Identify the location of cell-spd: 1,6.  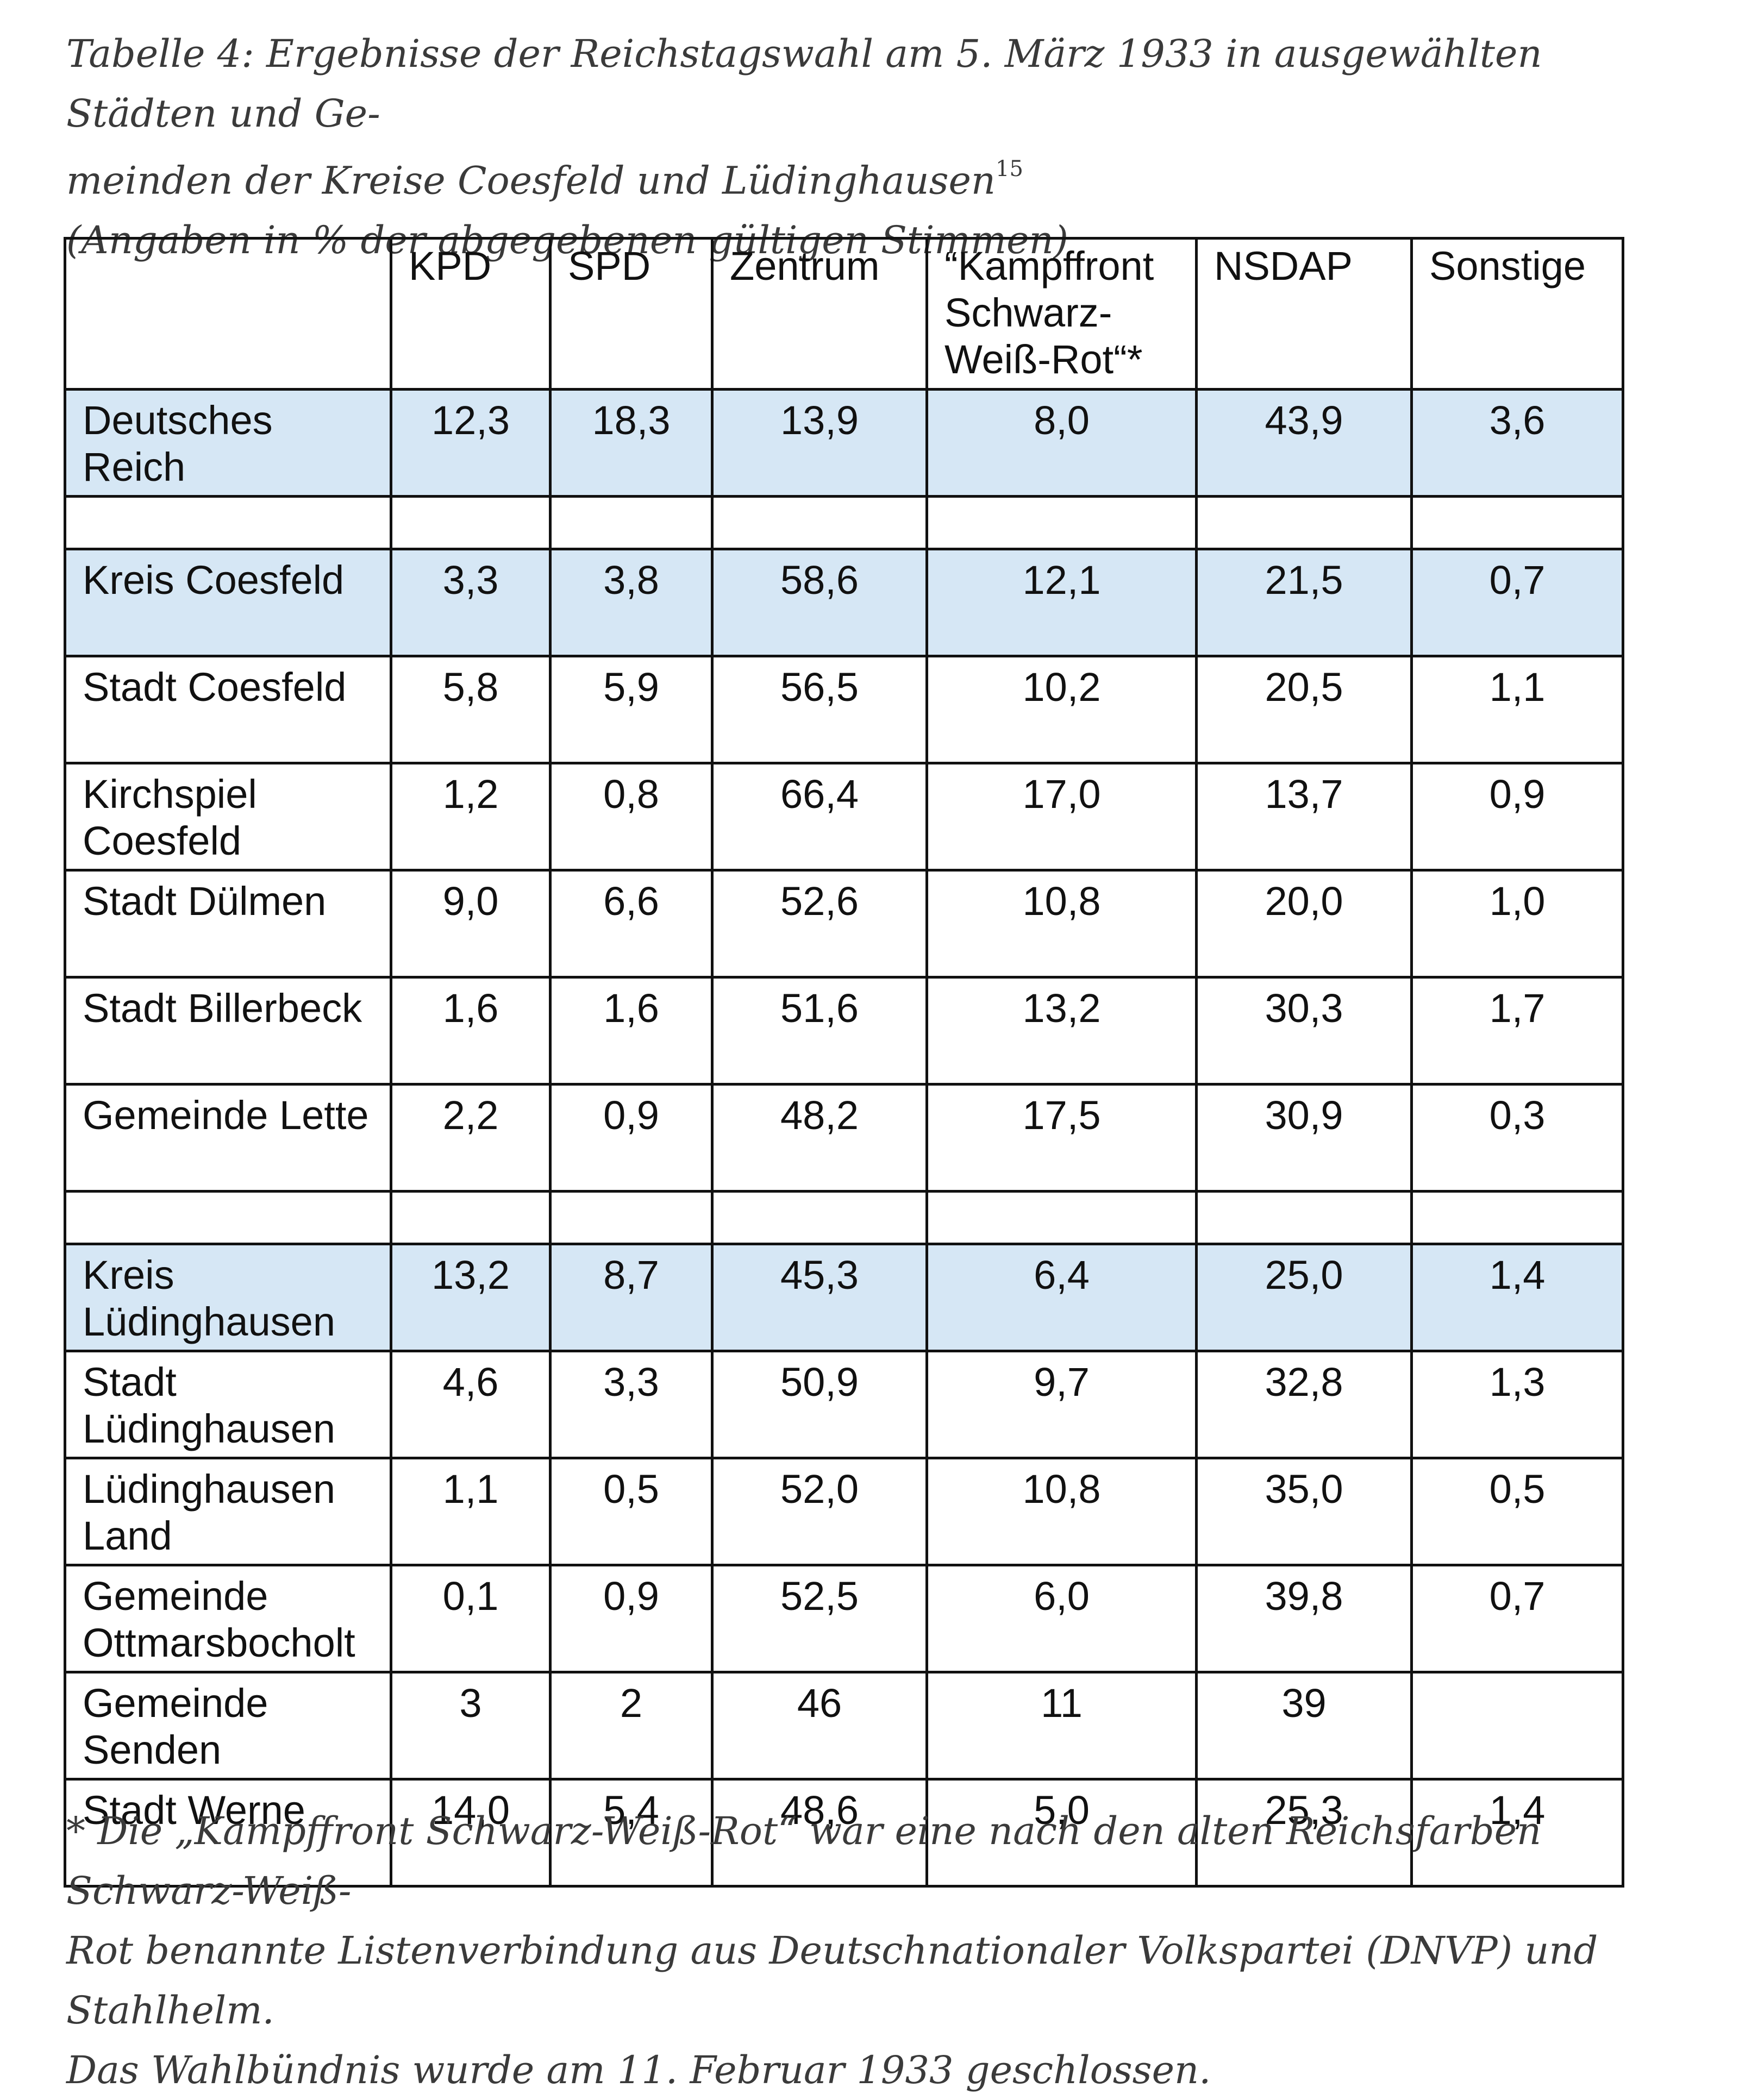
(631, 1031).